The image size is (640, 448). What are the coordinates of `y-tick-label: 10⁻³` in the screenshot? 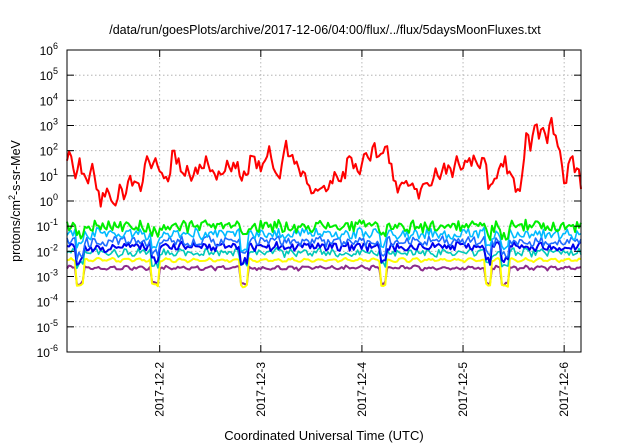 It's located at (47, 276).